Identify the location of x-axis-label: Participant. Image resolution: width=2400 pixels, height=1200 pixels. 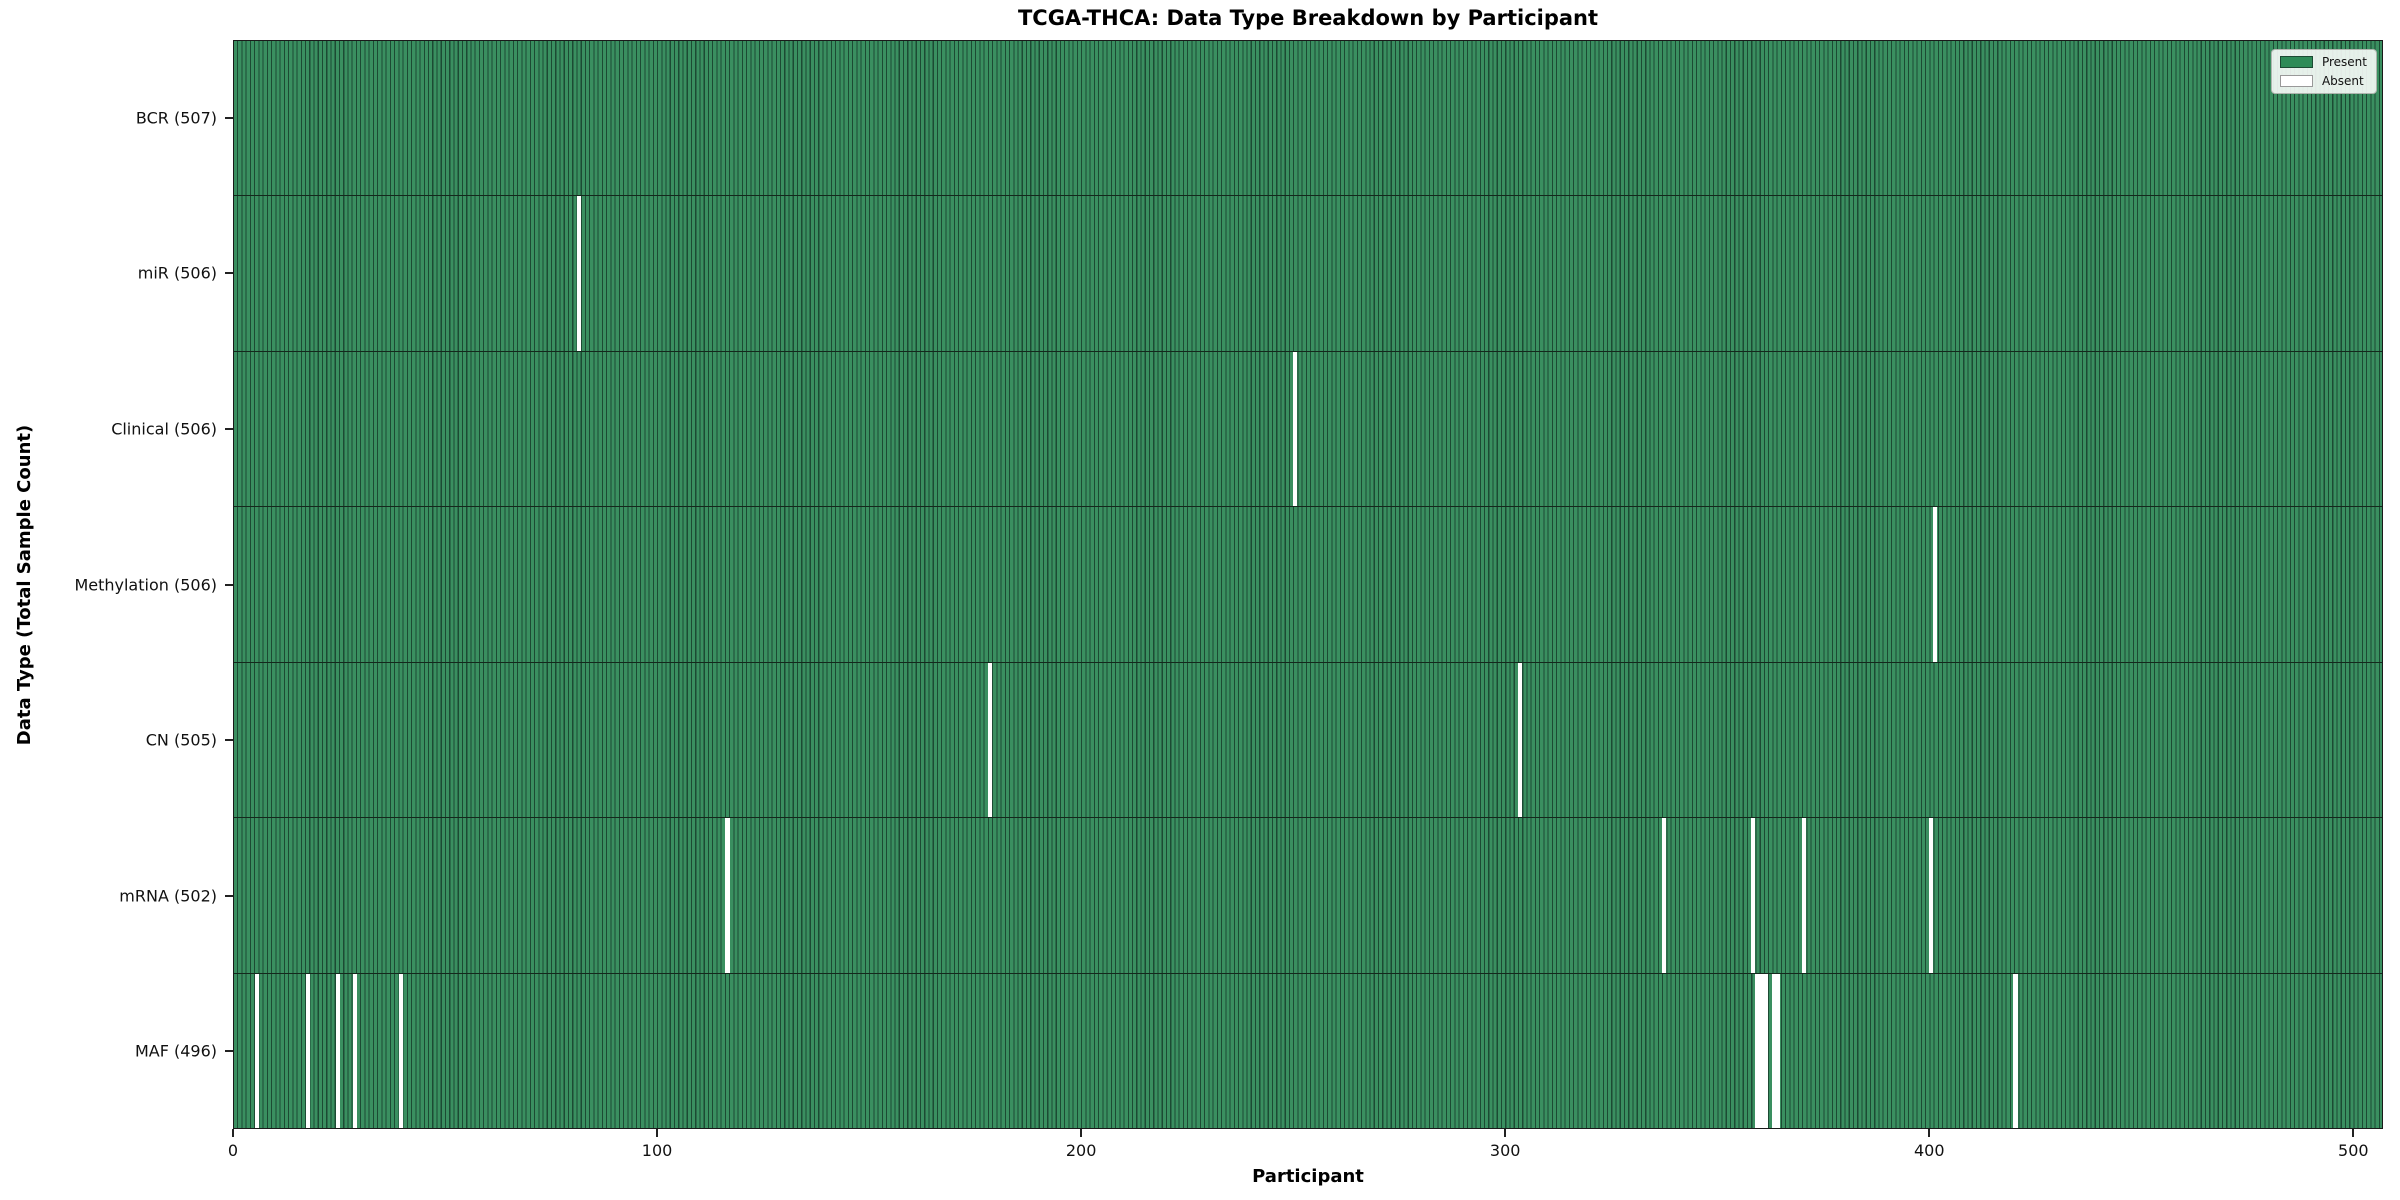
(1308, 1176).